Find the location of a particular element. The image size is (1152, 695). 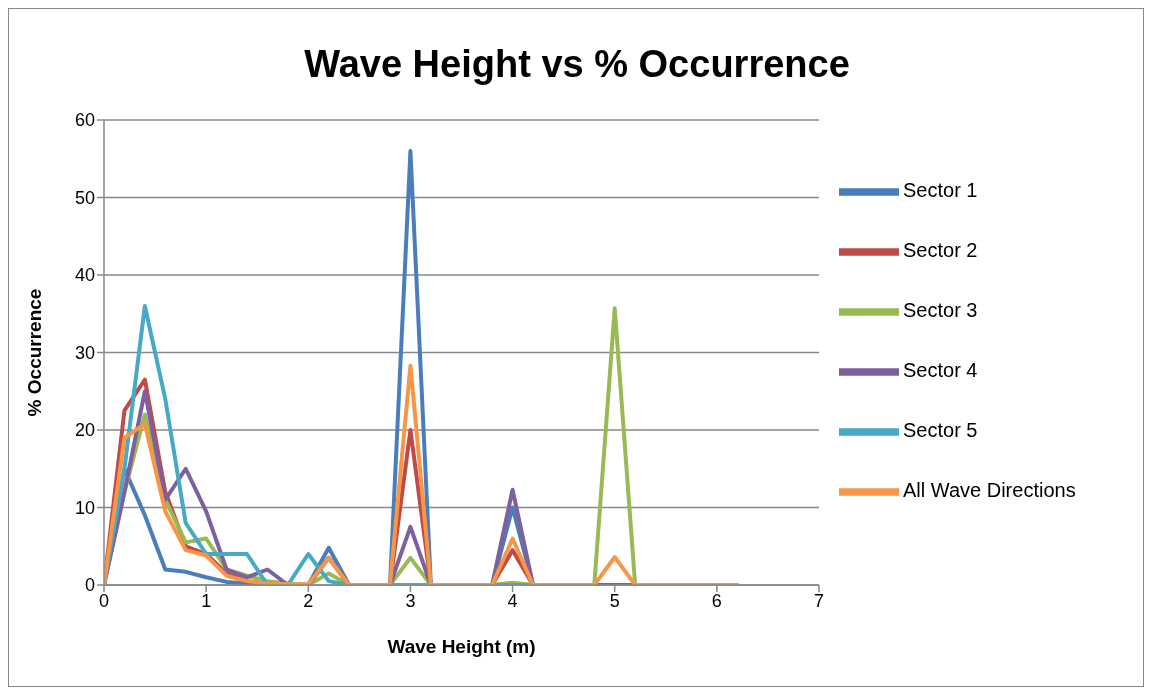

legend-label: Sector 5 is located at coordinates (940, 430).